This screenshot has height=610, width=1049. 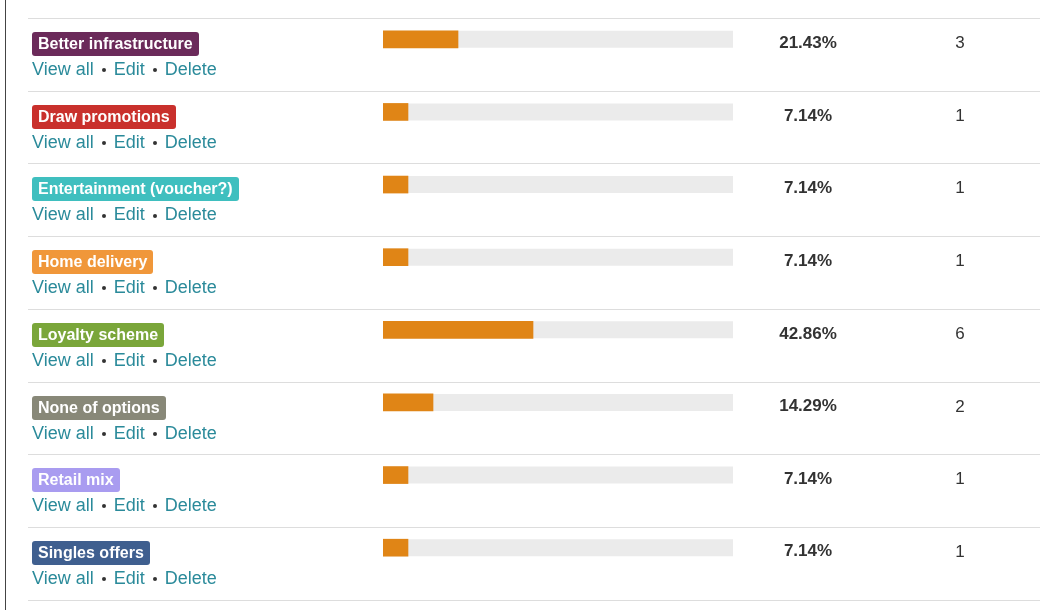 What do you see at coordinates (808, 406) in the screenshot?
I see `data-label: 14.29%` at bounding box center [808, 406].